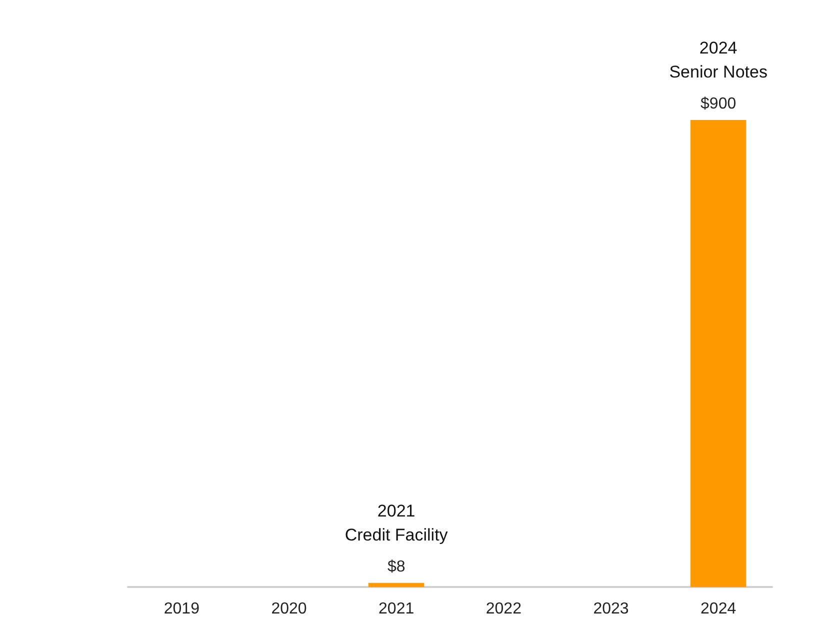 The image size is (822, 635). What do you see at coordinates (718, 104) in the screenshot?
I see `data-label: $900` at bounding box center [718, 104].